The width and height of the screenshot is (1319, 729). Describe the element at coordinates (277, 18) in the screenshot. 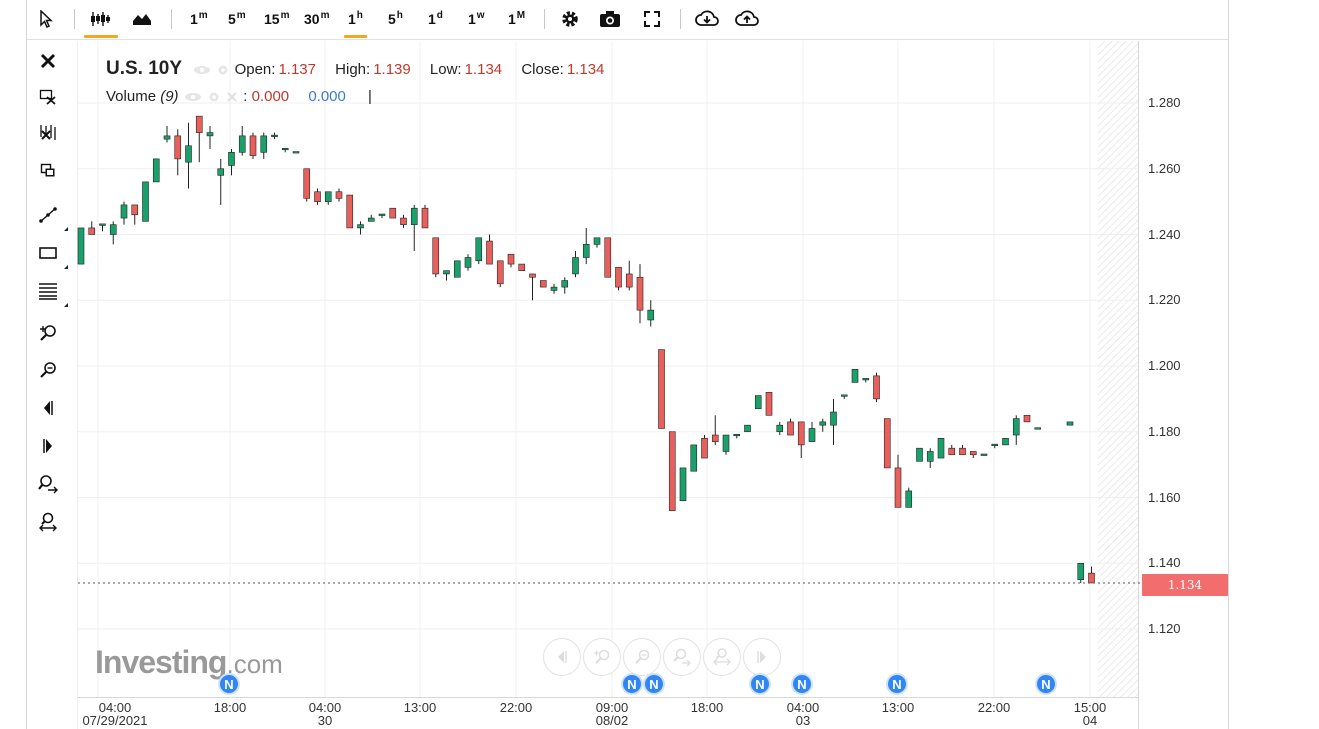

I see `interval-15m: 15 m` at that location.